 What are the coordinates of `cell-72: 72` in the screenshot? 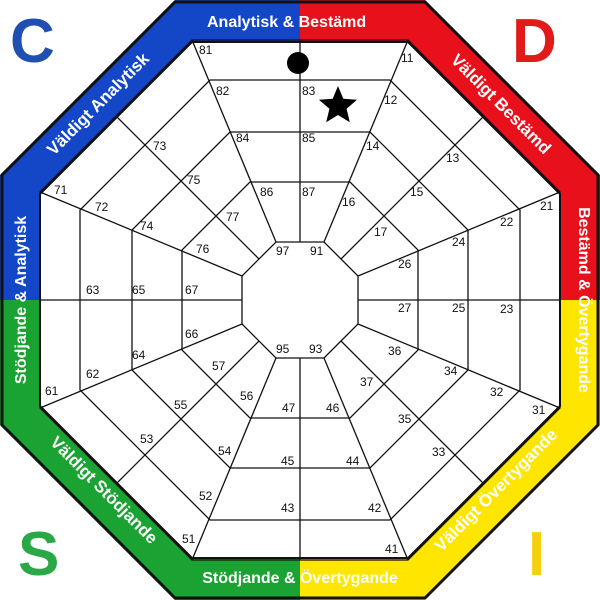 It's located at (102, 207).